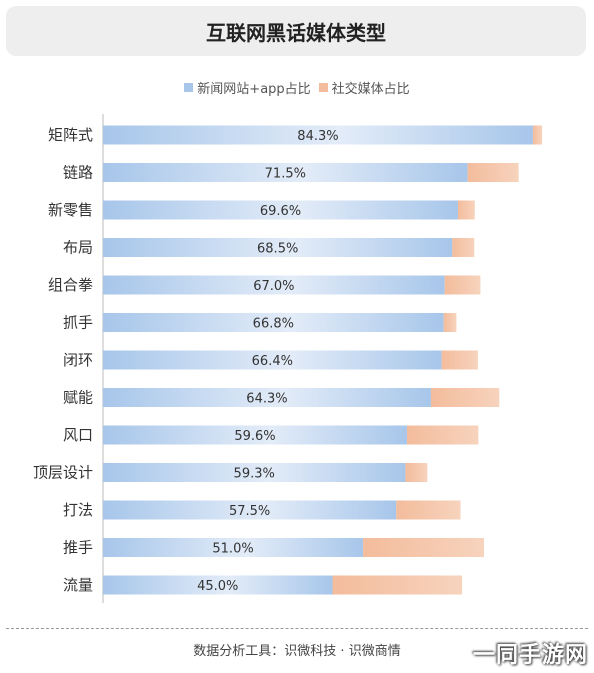  I want to click on category-label: 矩阵式, so click(70, 135).